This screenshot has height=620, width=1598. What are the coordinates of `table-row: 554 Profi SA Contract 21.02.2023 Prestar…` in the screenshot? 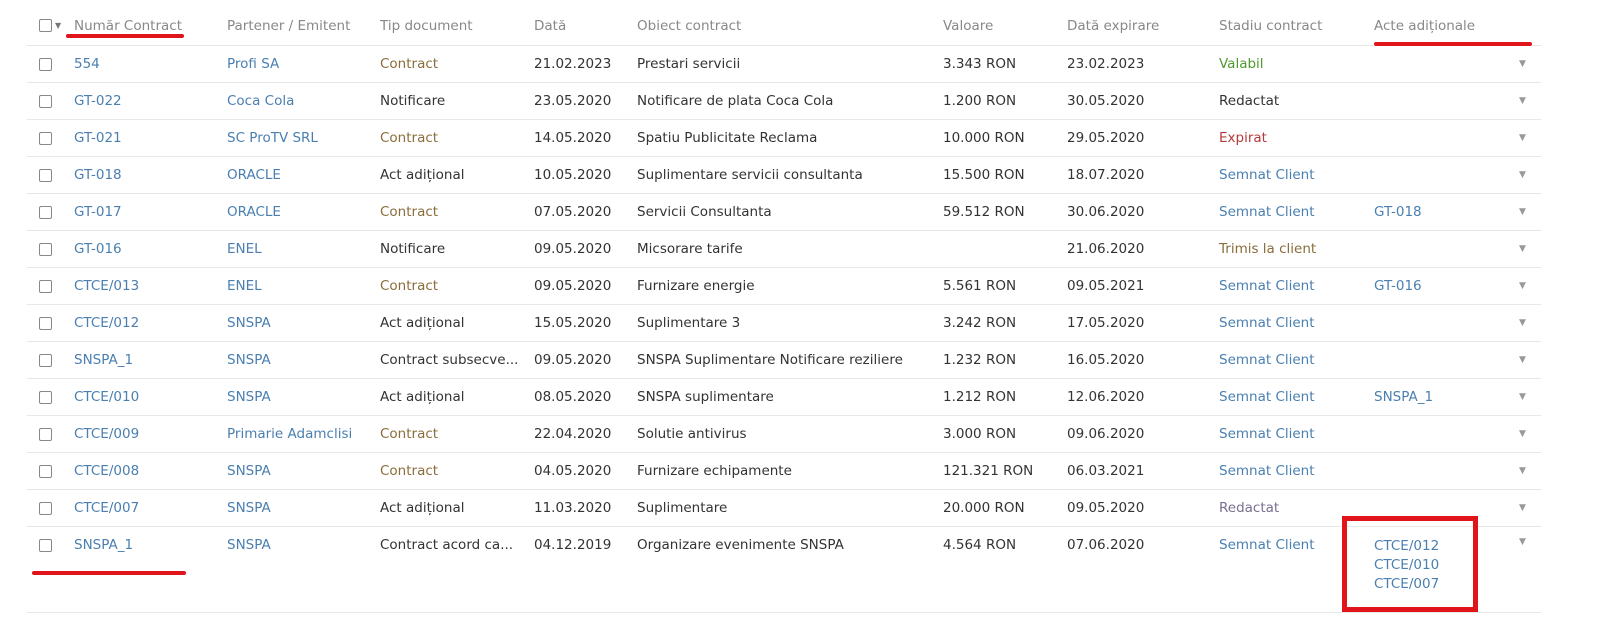 It's located at (784, 64).